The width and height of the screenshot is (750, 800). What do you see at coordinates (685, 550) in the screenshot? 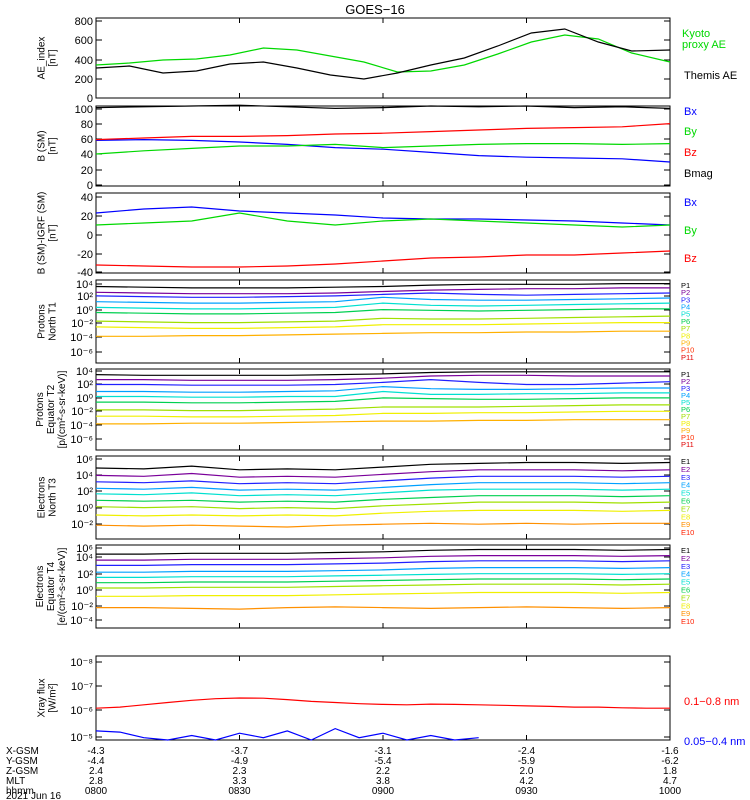
I see `legend-entry: E1` at bounding box center [685, 550].